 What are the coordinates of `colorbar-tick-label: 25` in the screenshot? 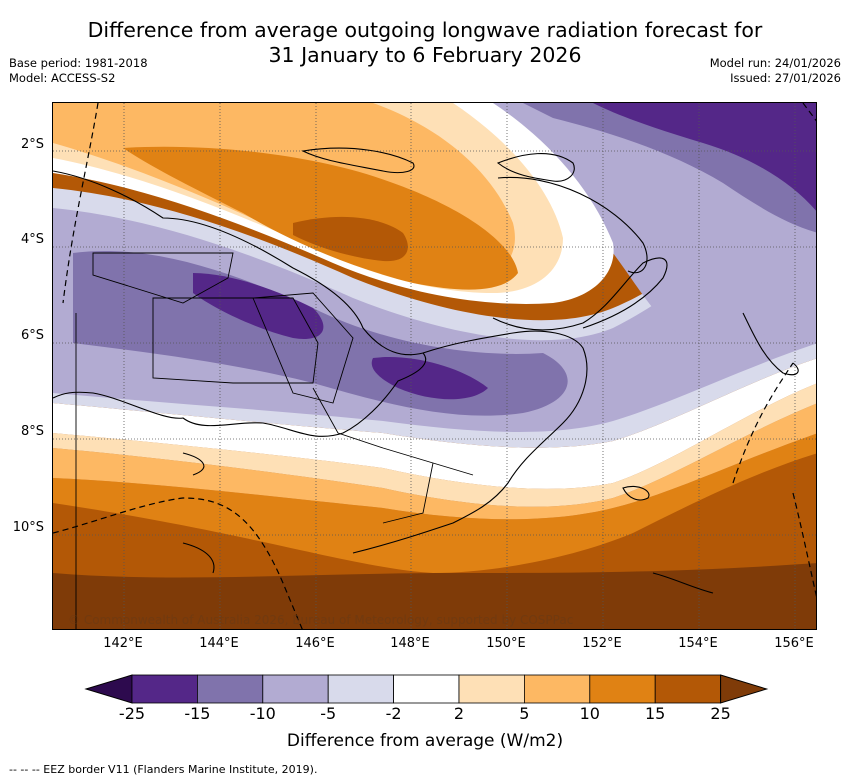 It's located at (720, 713).